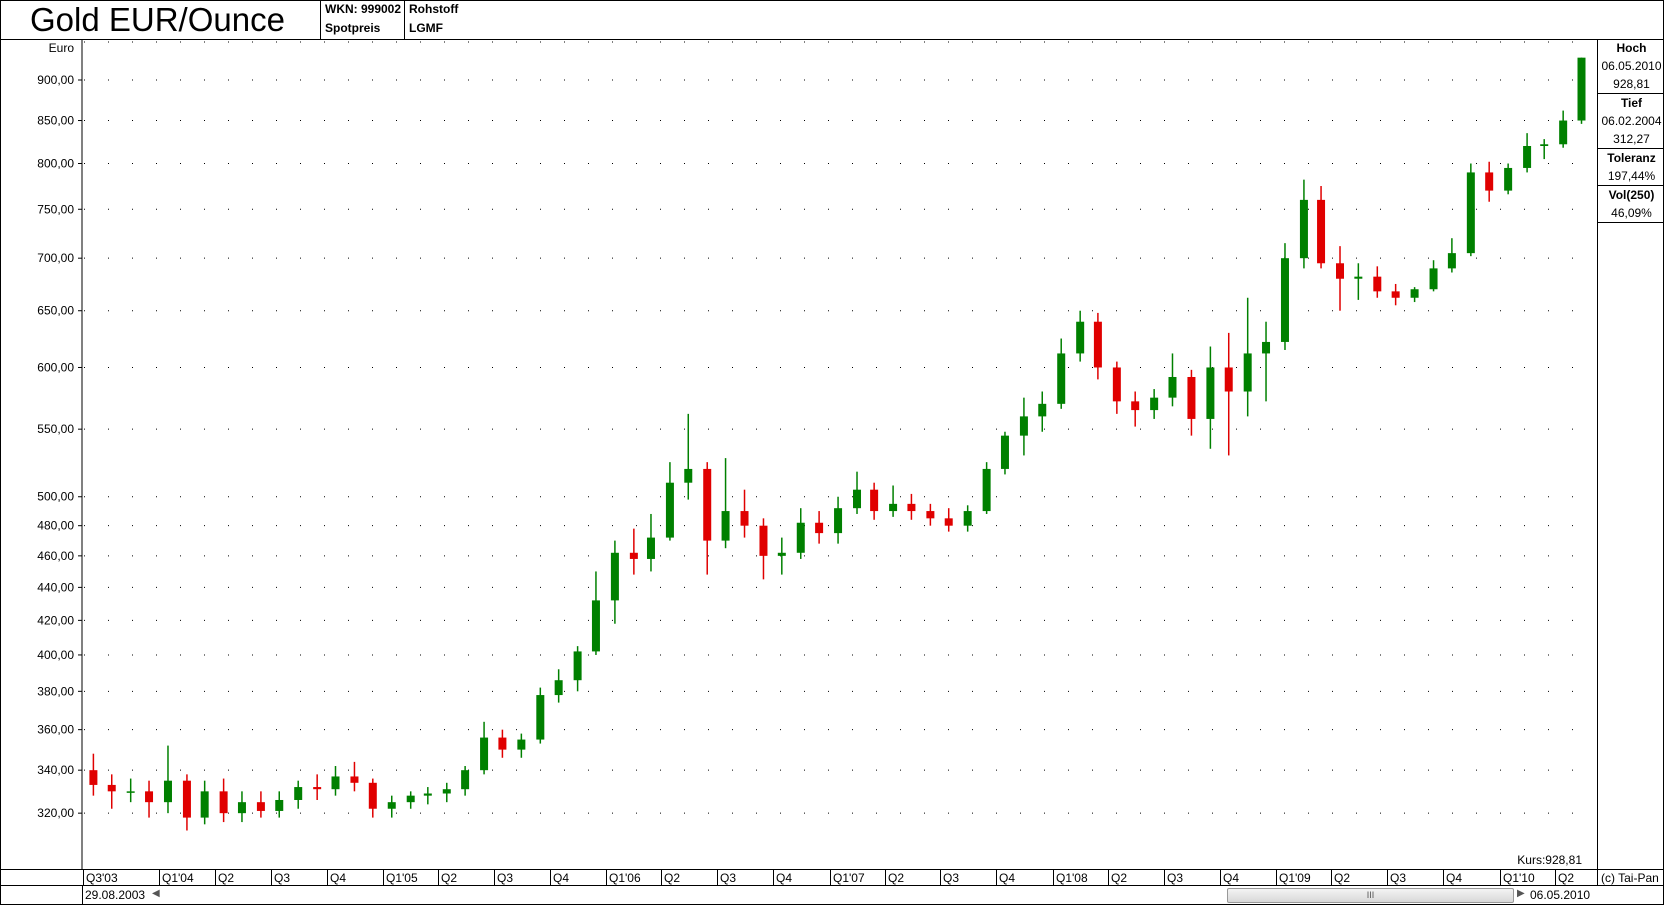  Describe the element at coordinates (55, 429) in the screenshot. I see `y-tick-label: 550,00` at that location.